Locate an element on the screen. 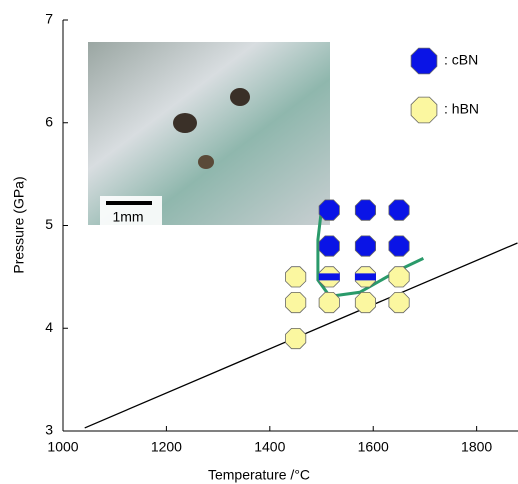  y-axis-label: Pressure (GPa) is located at coordinates (19, 224).